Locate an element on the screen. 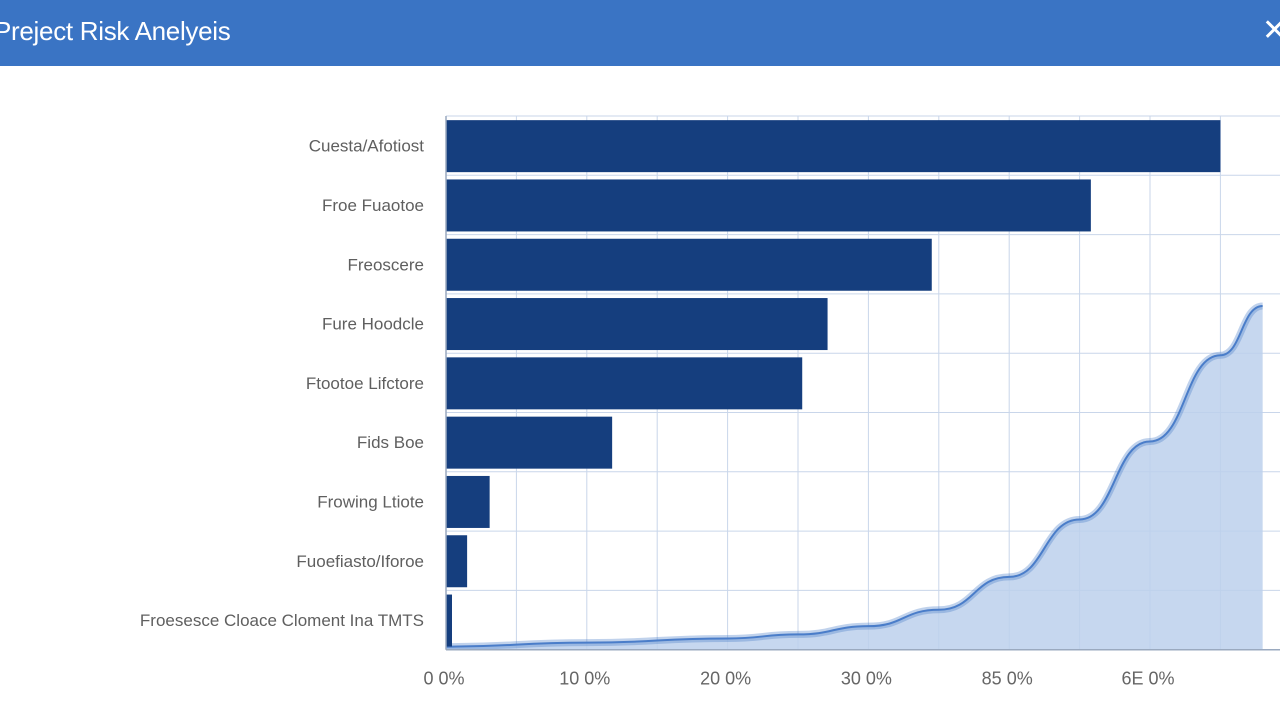 This screenshot has height=720, width=1280. window-title: Preject Risk Anelyeis is located at coordinates (115, 31).